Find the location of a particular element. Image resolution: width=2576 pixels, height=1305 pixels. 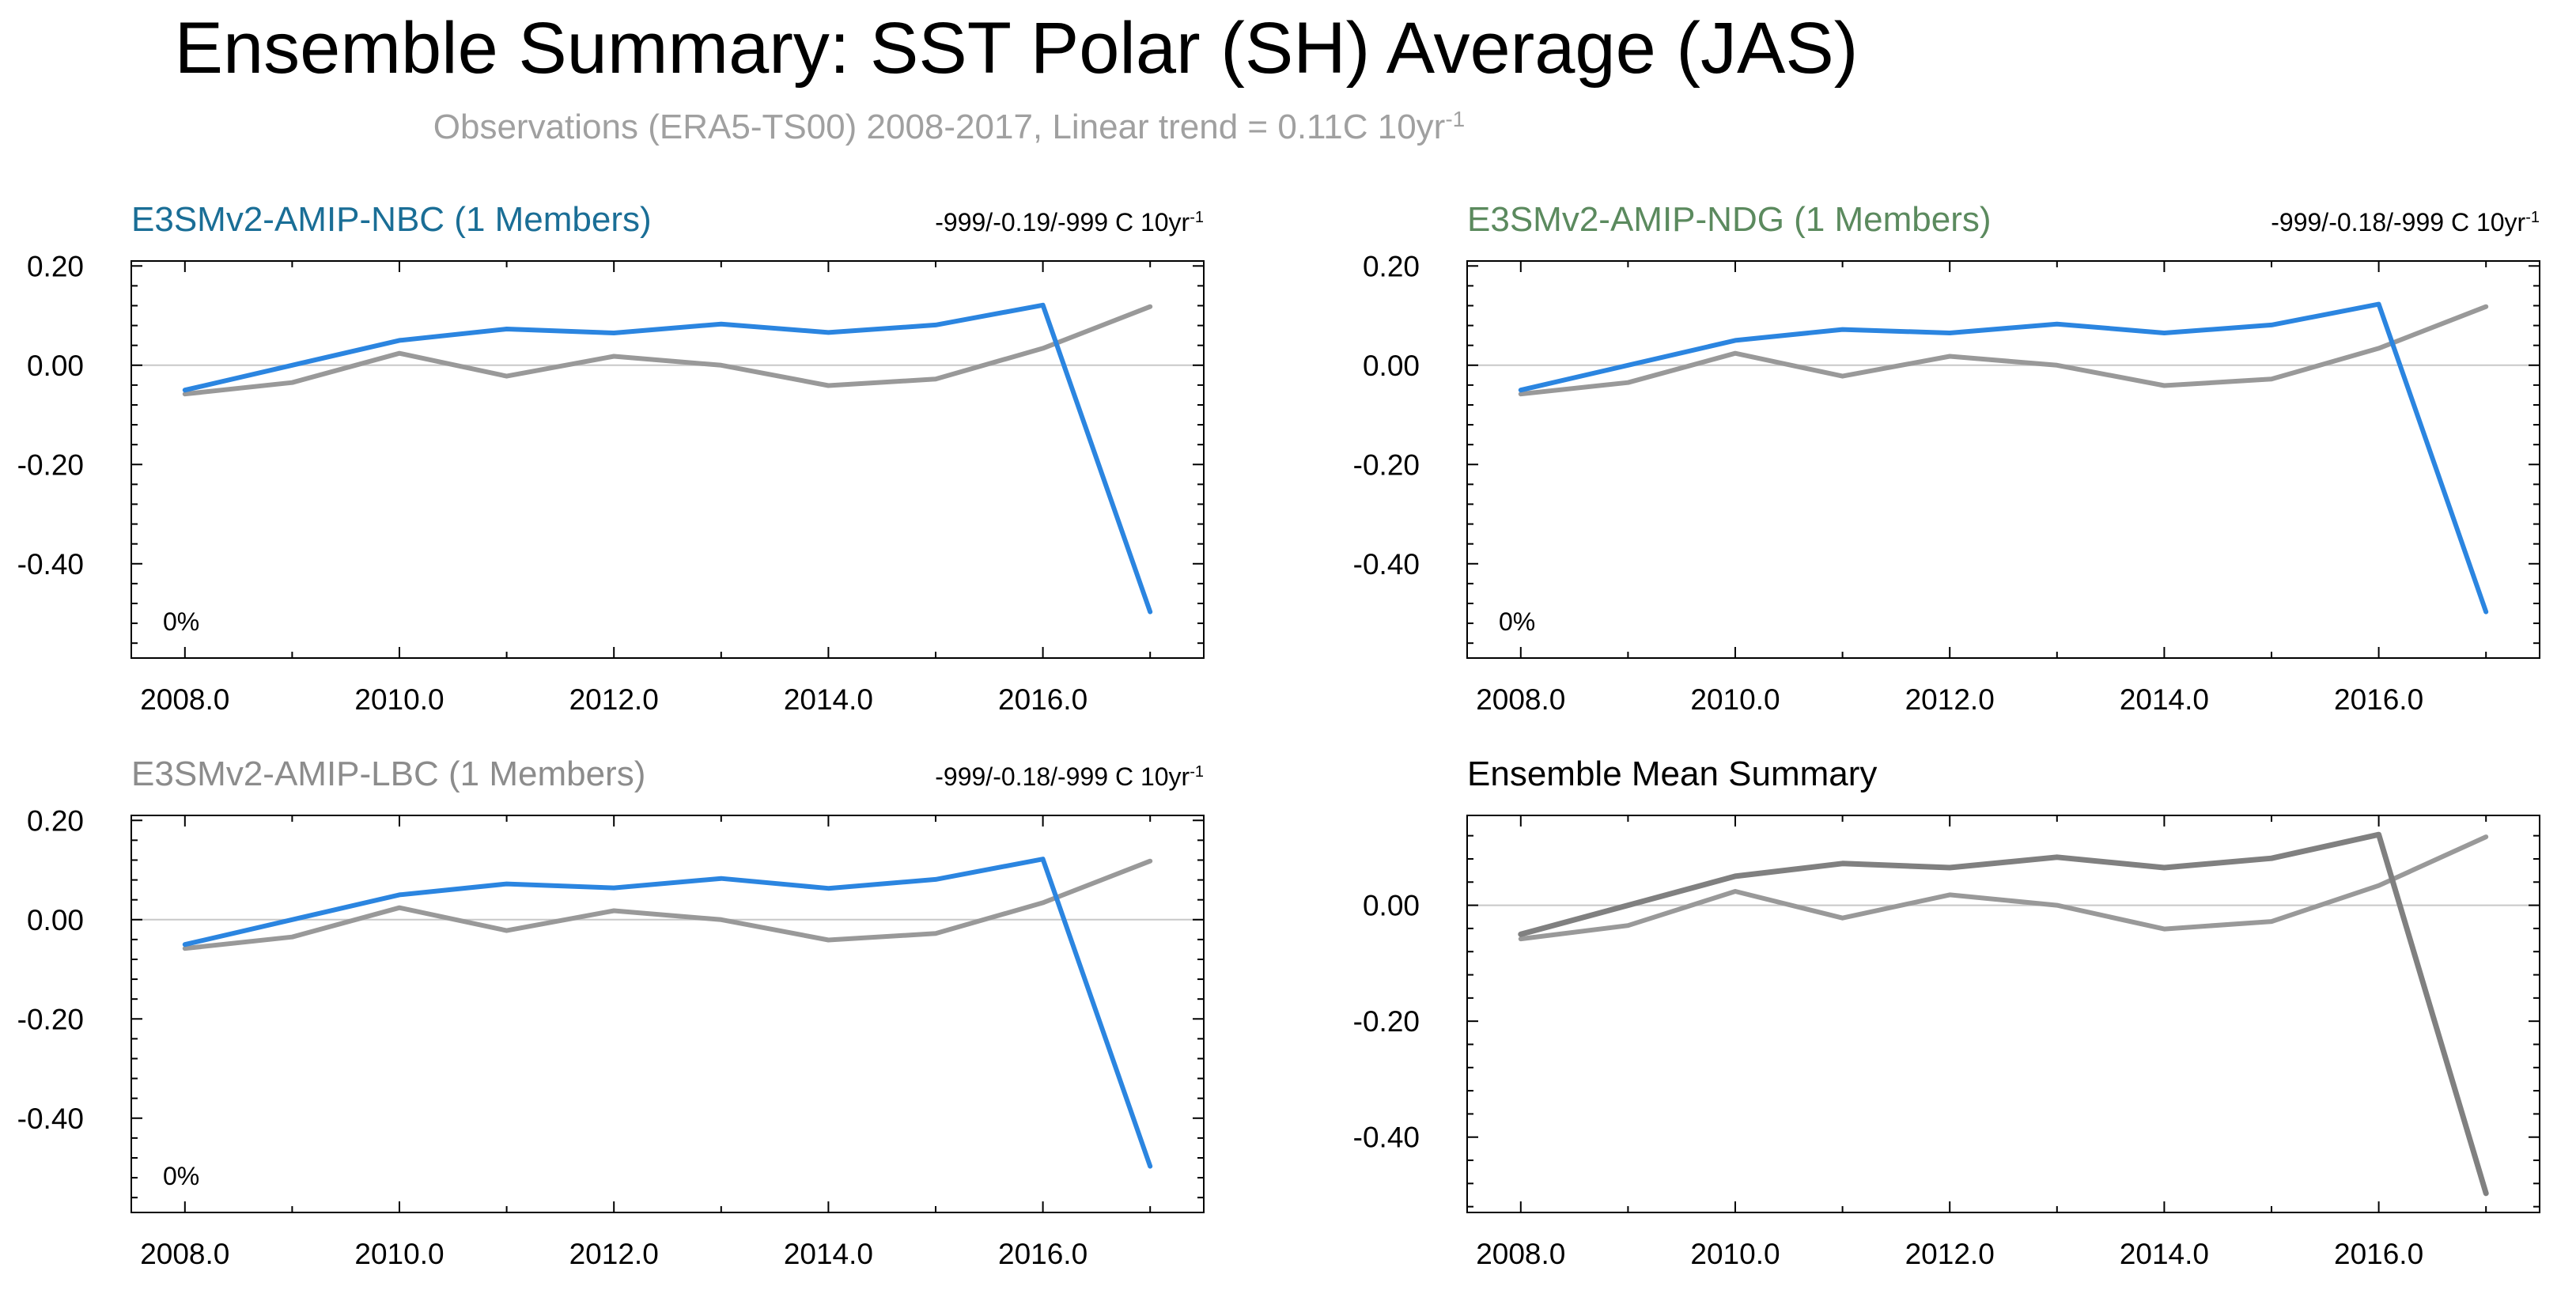

panel-stat-value: -999/-0.19/-999 C 10yr is located at coordinates (1062, 222).